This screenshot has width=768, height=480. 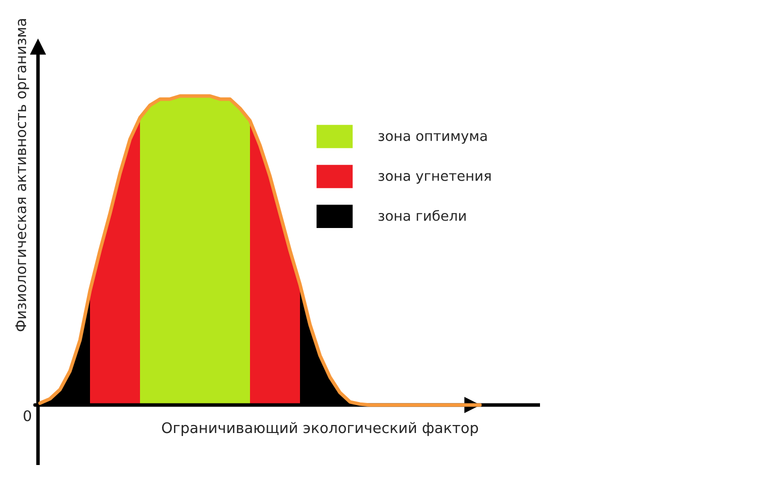 What do you see at coordinates (432, 138) in the screenshot?
I see `legend-label: зона оптимума` at bounding box center [432, 138].